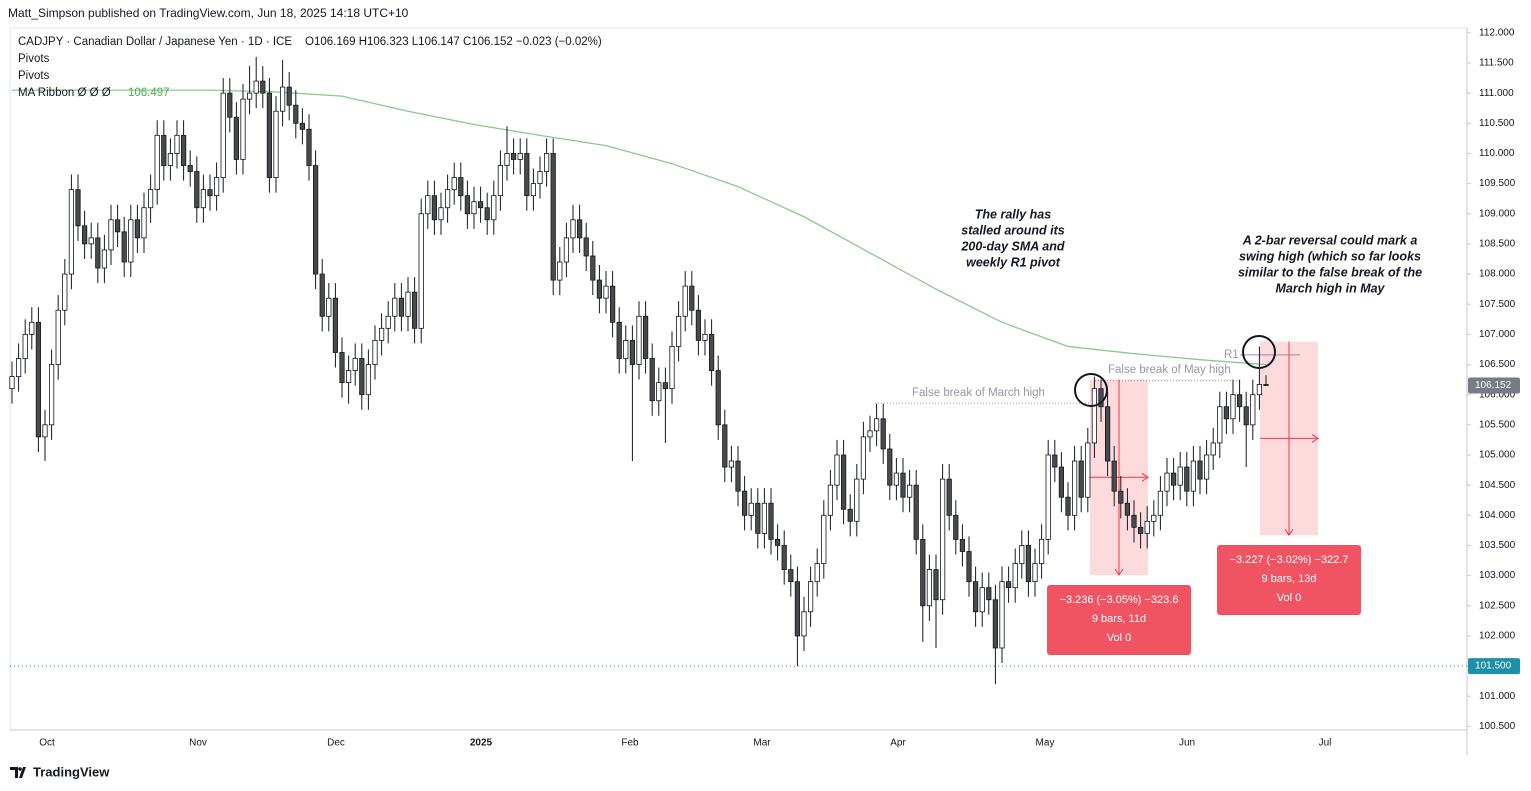 Image resolution: width=1531 pixels, height=791 pixels. What do you see at coordinates (1013, 230) in the screenshot?
I see `annotation: stalled around its` at bounding box center [1013, 230].